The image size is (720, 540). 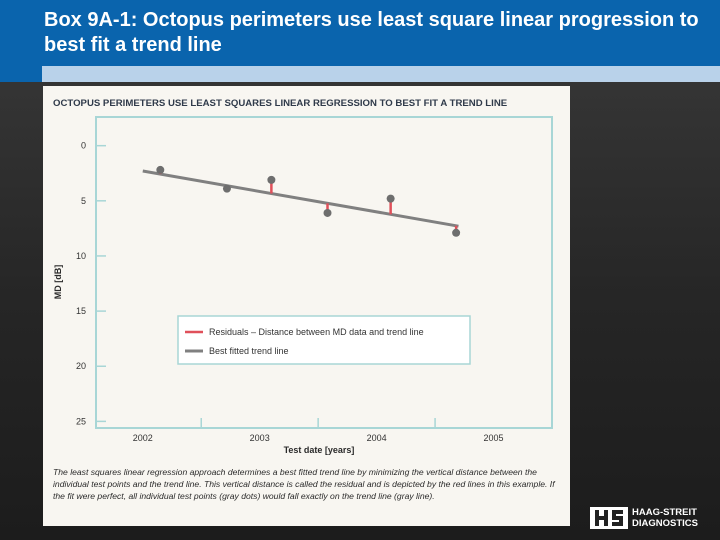 I want to click on title-accent-strip, so click(x=381, y=74).